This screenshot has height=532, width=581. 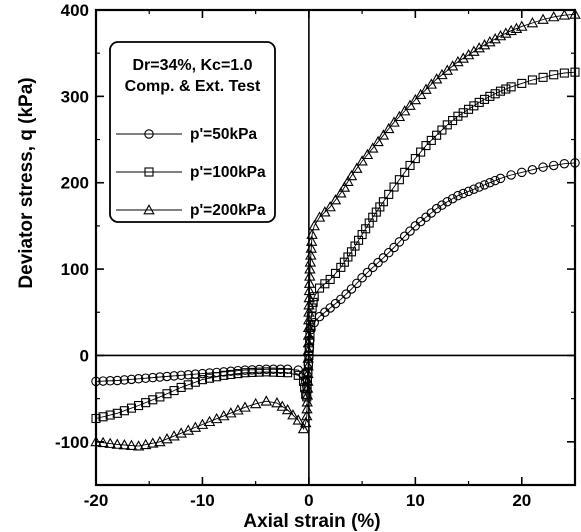 I want to click on x-axis-label: Axial strain (%), so click(x=311, y=521).